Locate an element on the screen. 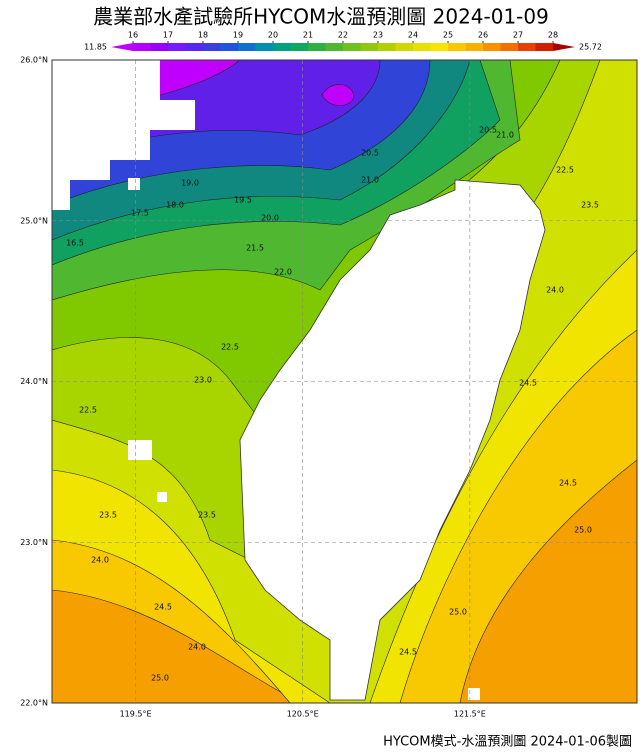 This screenshot has height=756, width=643. colorbar-tick-label: 27 is located at coordinates (518, 35).